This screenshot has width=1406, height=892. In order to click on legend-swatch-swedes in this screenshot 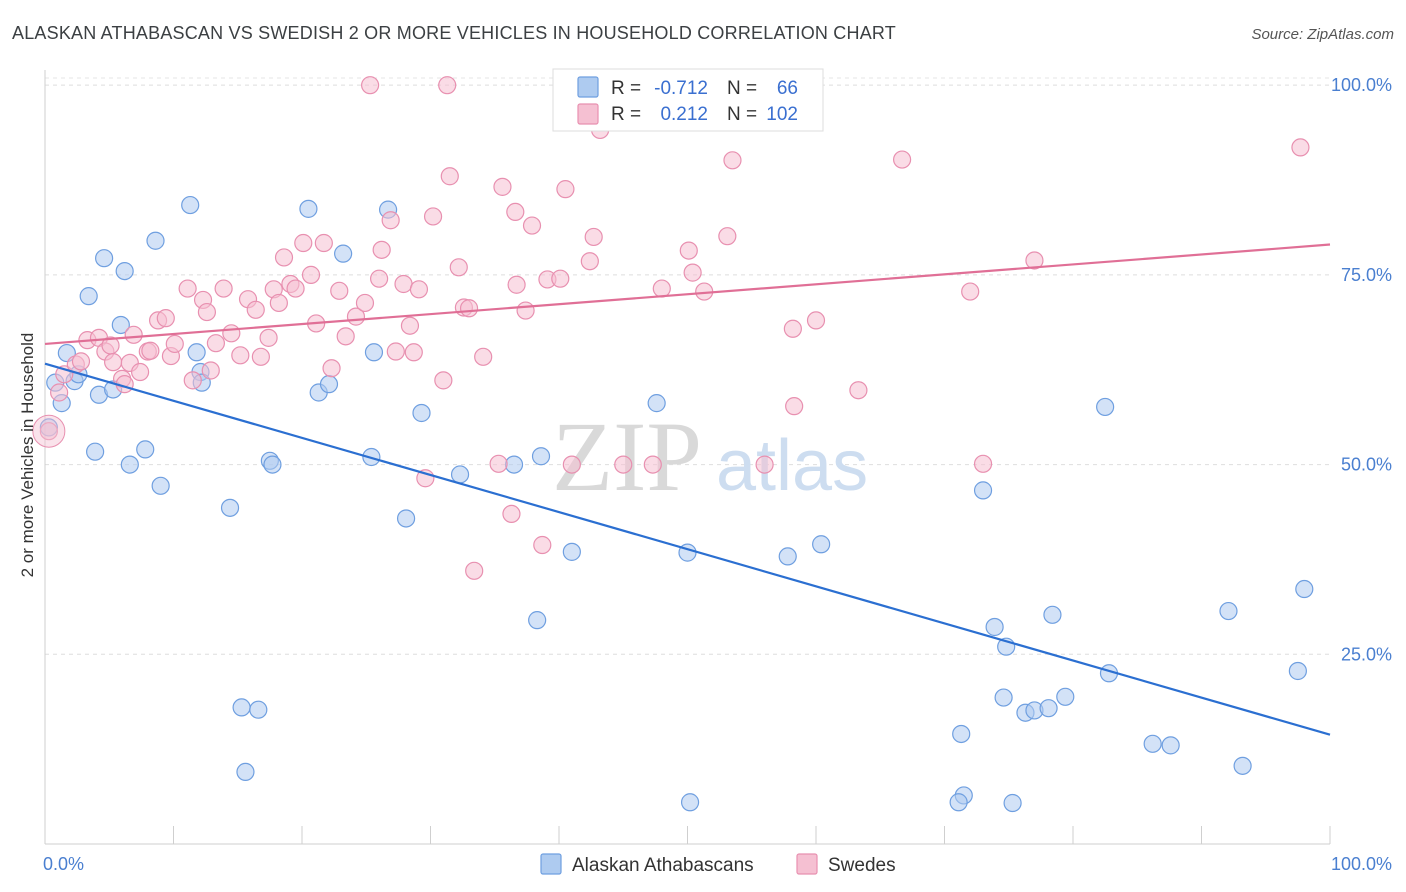, I will do `click(588, 114)`.